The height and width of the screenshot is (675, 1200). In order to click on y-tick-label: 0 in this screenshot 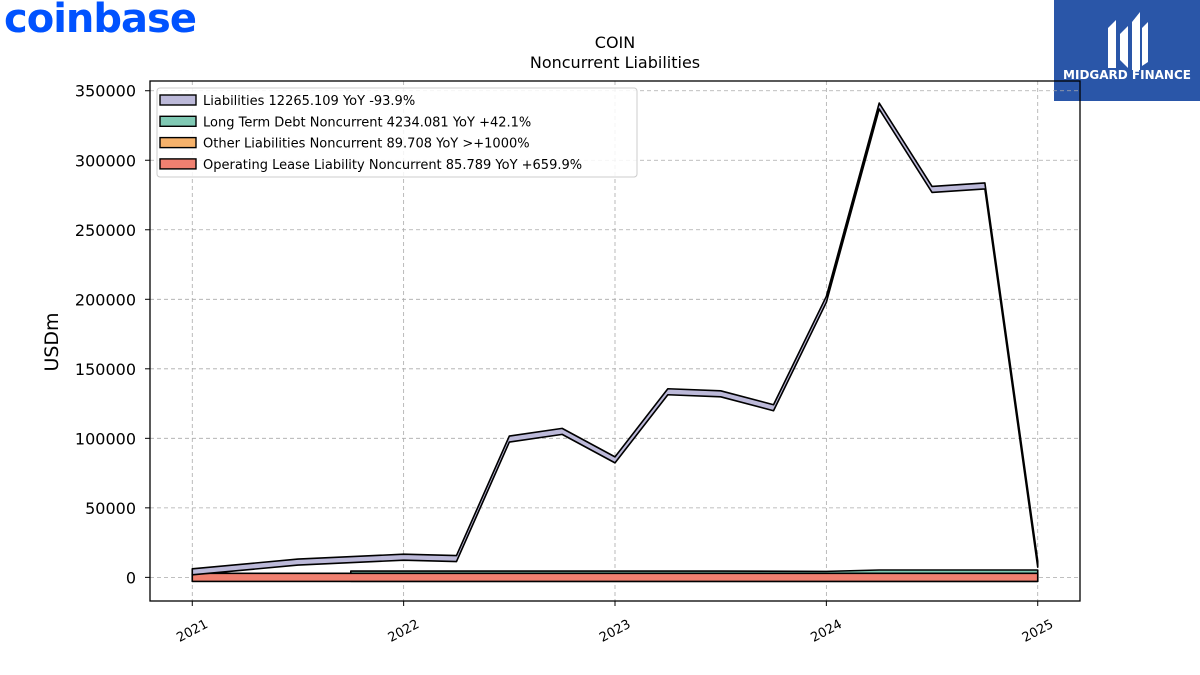, I will do `click(131, 577)`.